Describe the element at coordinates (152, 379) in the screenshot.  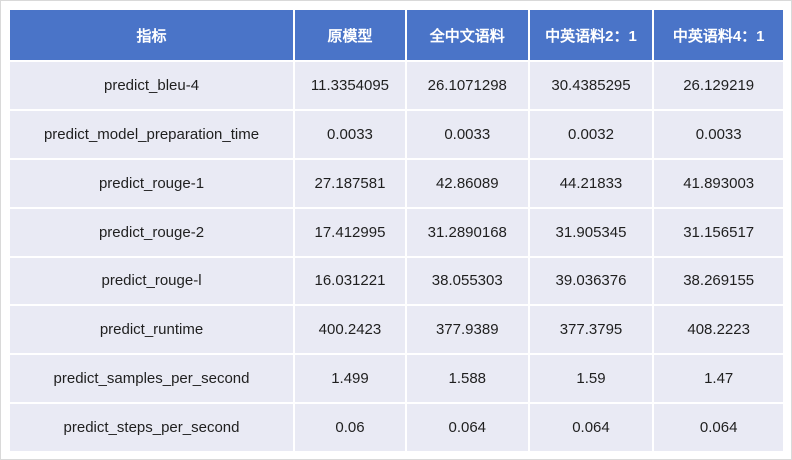
I see `metric-name-cell: predict_samples_per_second` at that location.